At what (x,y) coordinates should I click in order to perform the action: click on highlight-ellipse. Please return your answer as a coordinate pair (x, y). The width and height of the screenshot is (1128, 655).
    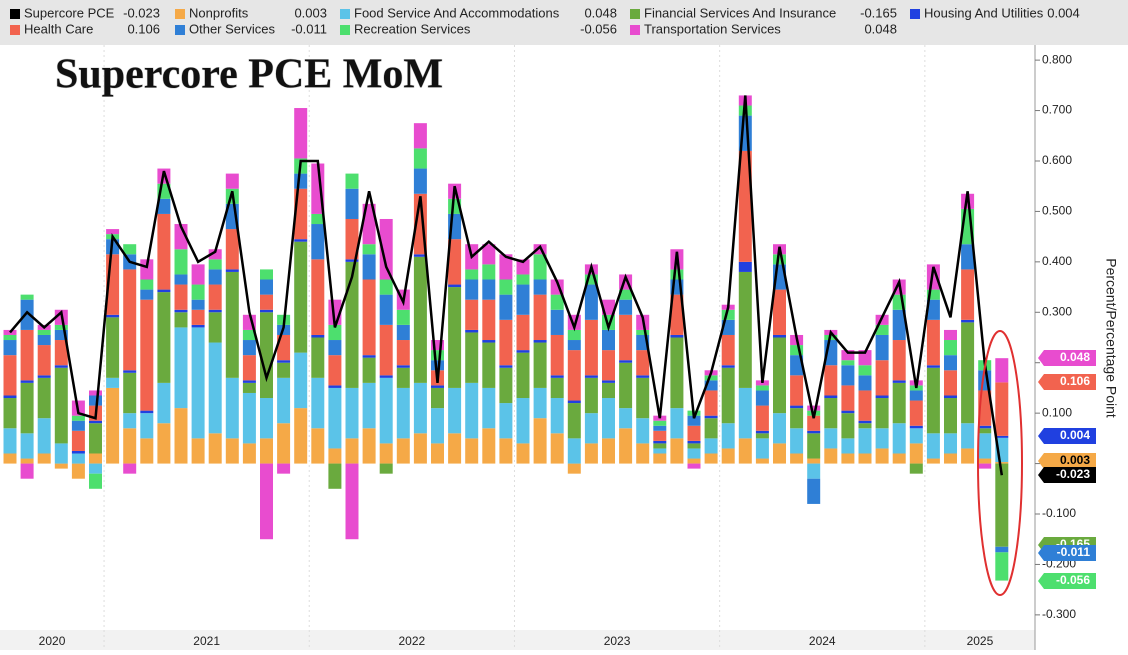
    Looking at the image, I should click on (1000, 463).